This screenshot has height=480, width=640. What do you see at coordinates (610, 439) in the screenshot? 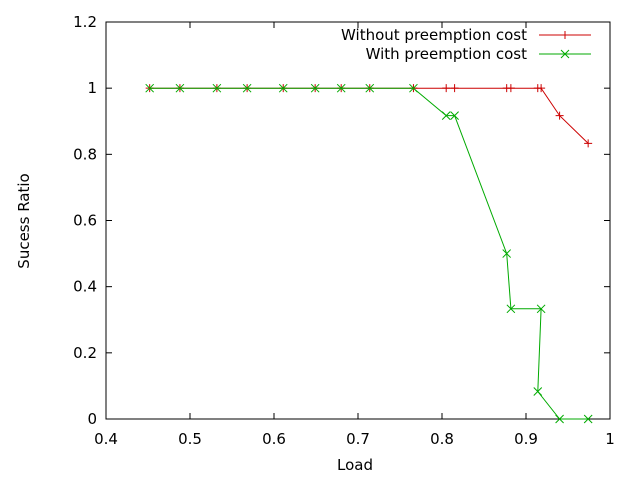
I see `x-tick-label: 1` at bounding box center [610, 439].